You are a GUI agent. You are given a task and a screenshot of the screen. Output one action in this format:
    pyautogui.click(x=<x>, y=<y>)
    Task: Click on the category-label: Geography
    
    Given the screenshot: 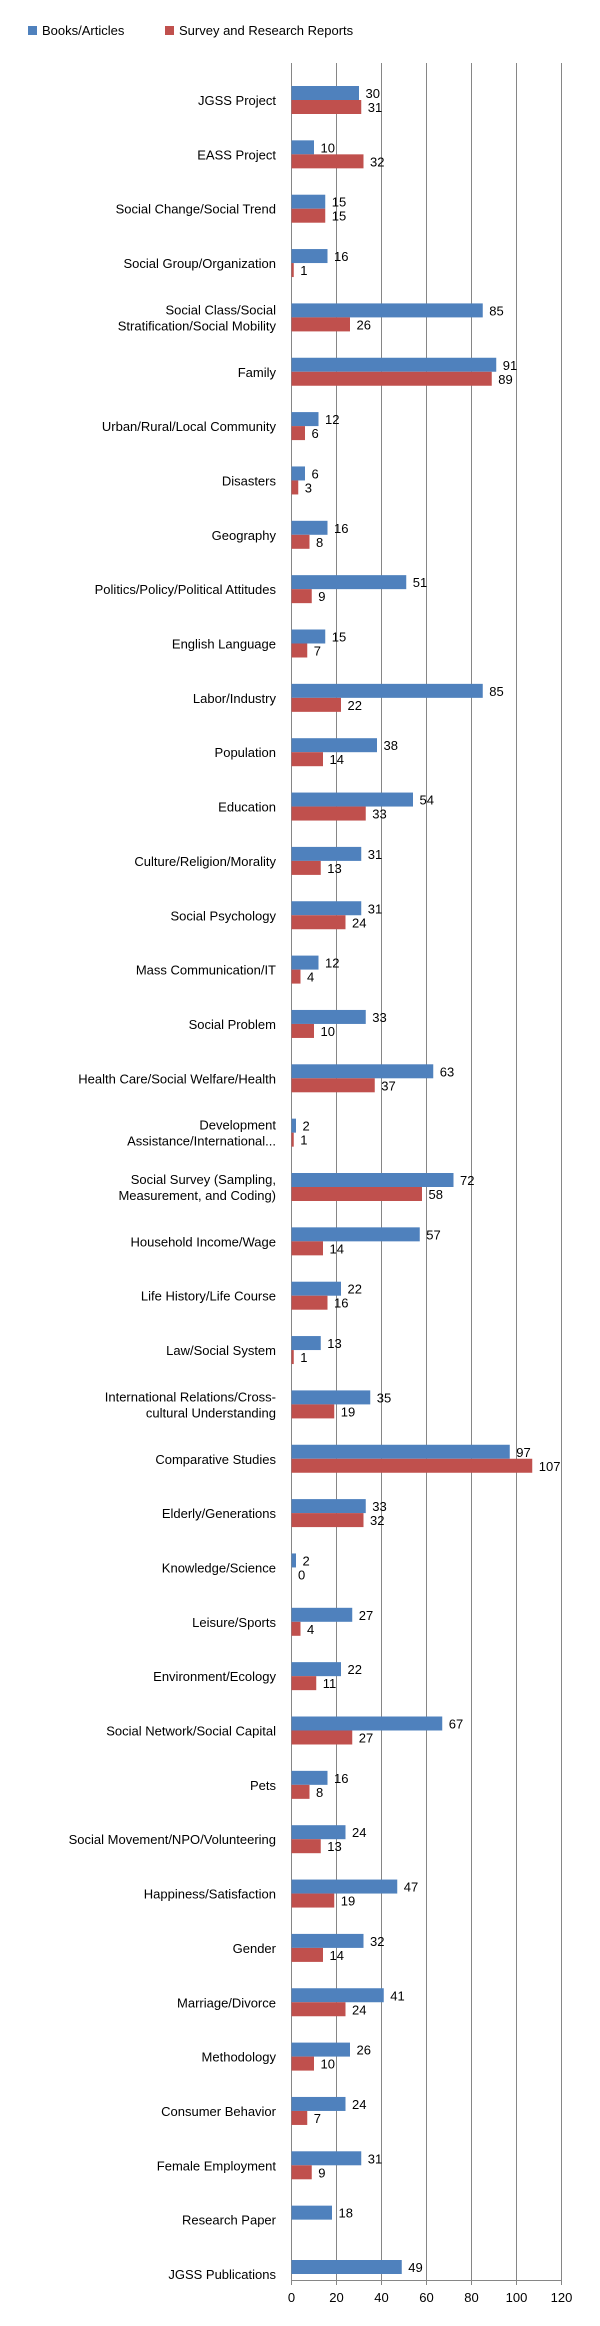 What is the action you would take?
    pyautogui.click(x=244, y=535)
    